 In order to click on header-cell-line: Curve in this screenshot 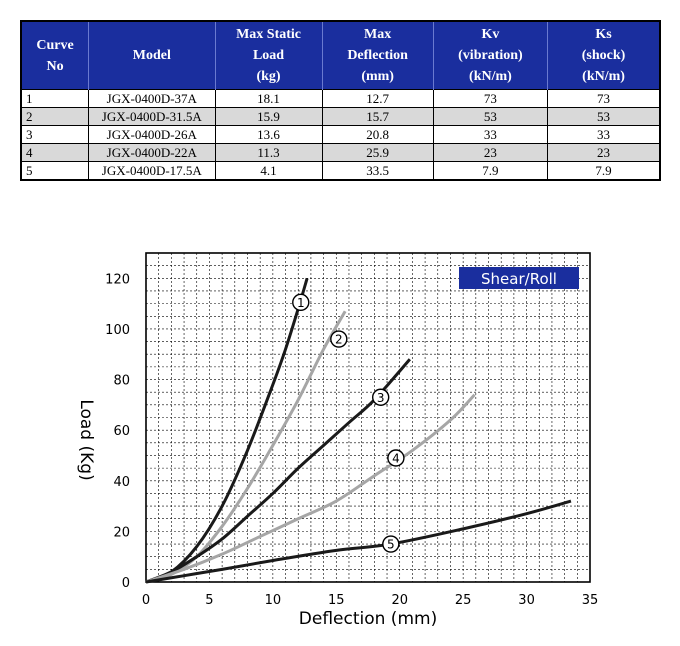, I will do `click(55, 45)`.